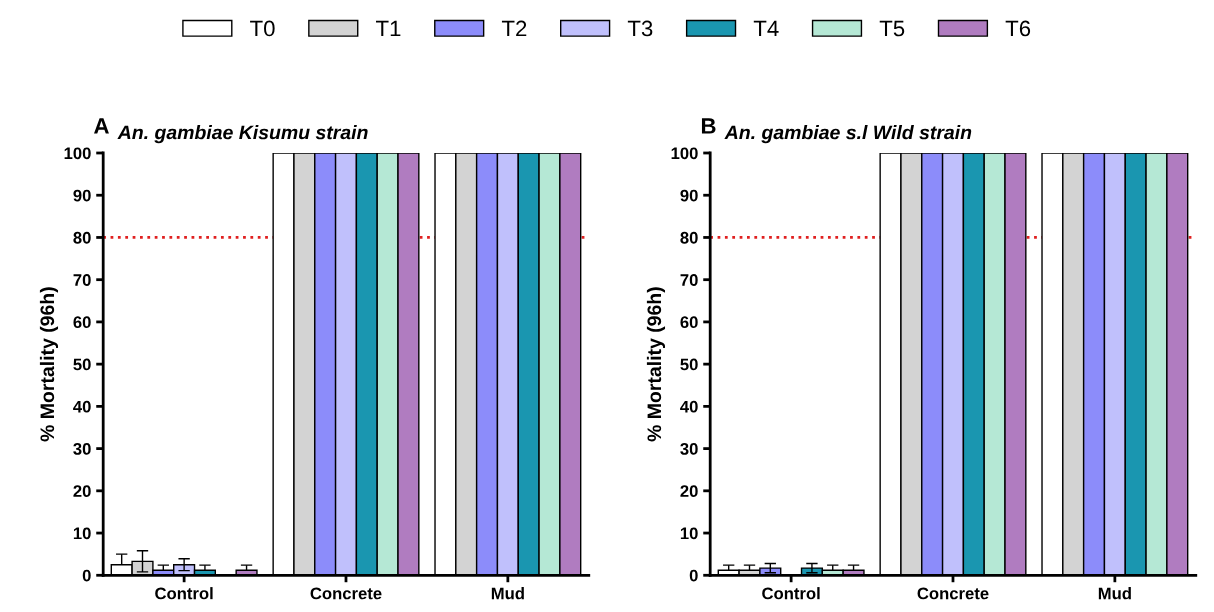 The width and height of the screenshot is (1214, 612). What do you see at coordinates (514, 28) in the screenshot?
I see `legend-label: T2` at bounding box center [514, 28].